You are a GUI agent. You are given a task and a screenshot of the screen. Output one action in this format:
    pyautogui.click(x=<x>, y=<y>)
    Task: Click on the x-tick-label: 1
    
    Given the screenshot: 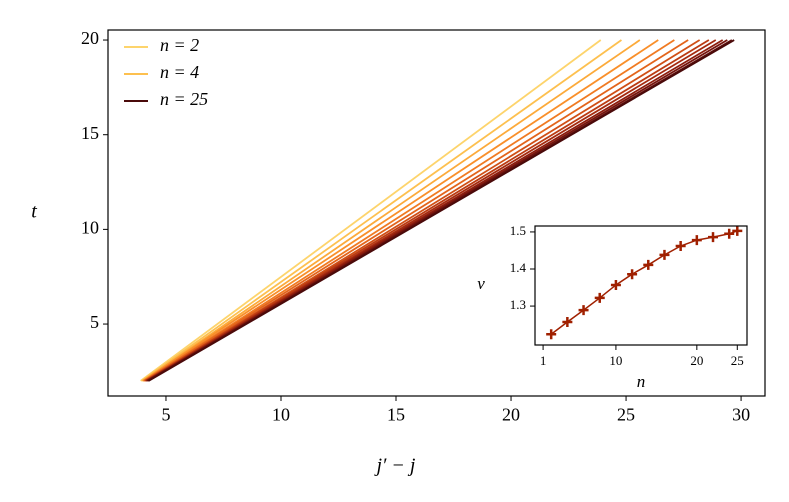 What is the action you would take?
    pyautogui.click(x=543, y=360)
    